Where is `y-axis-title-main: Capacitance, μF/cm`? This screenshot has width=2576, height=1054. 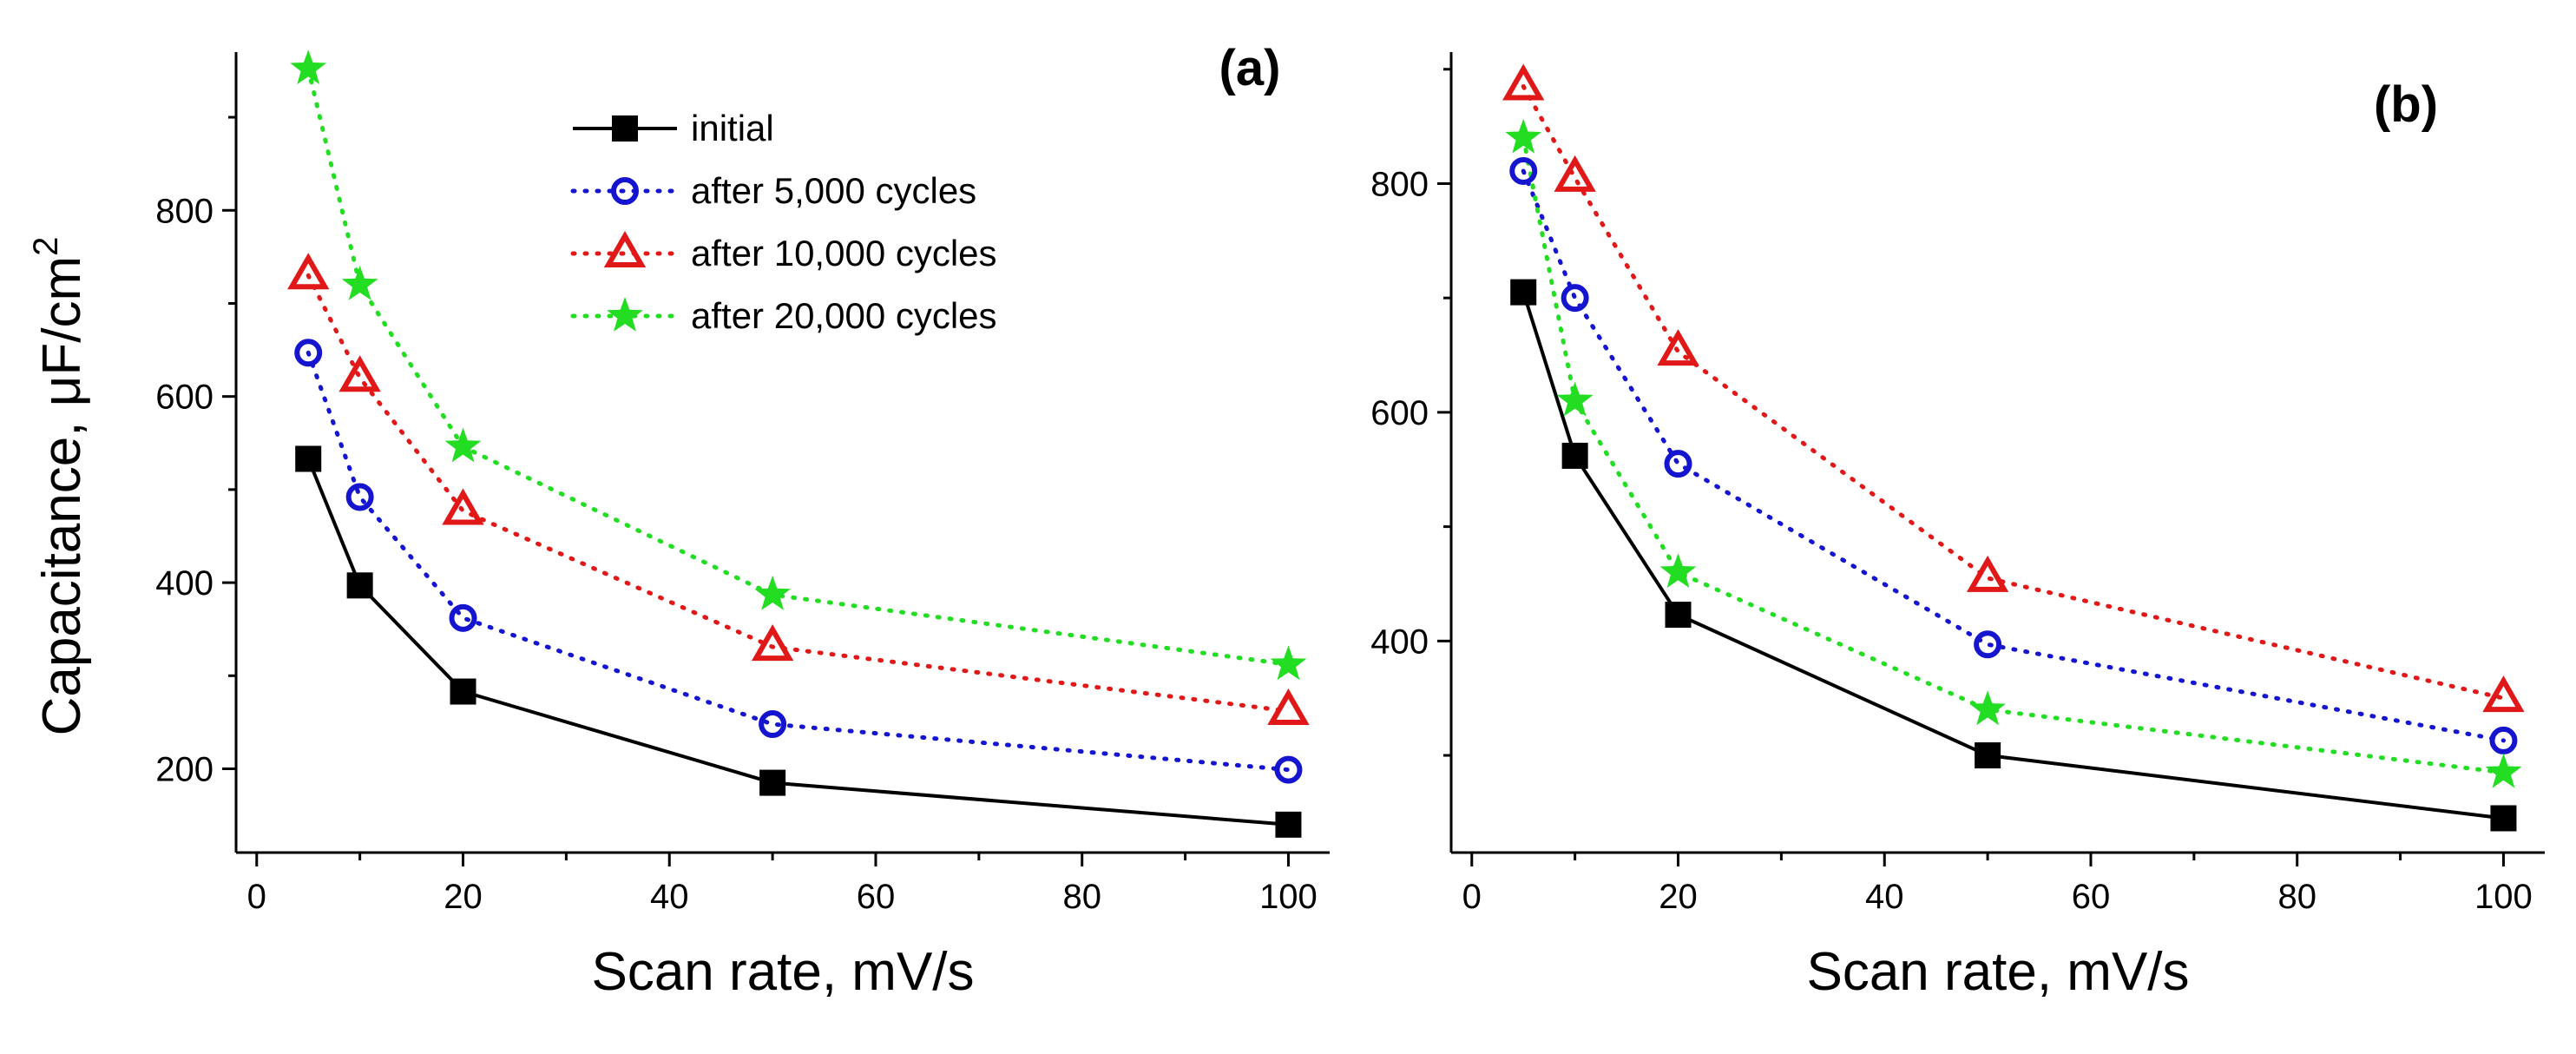
y-axis-title-main: Capacitance, μF/cm is located at coordinates (62, 496).